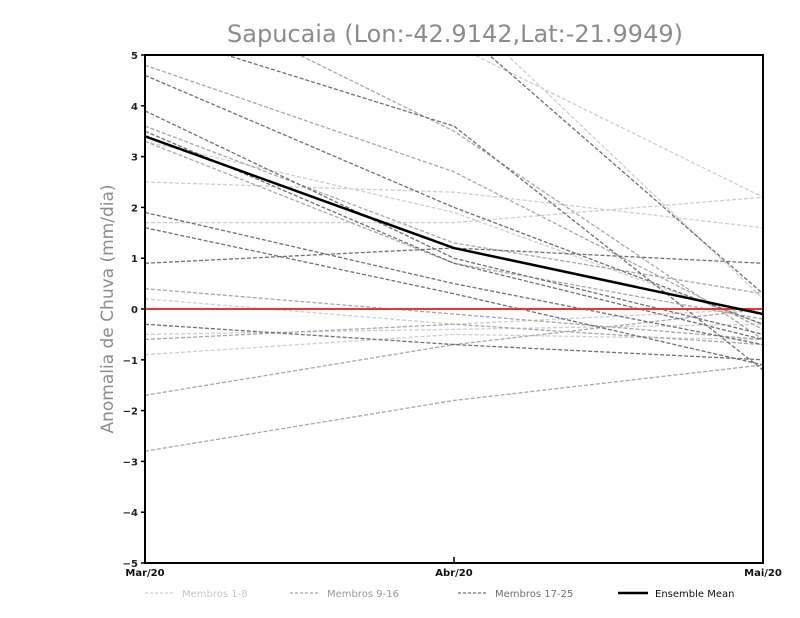 The image size is (800, 618). What do you see at coordinates (130, 513) in the screenshot?
I see `y-tick-label: −4` at bounding box center [130, 513].